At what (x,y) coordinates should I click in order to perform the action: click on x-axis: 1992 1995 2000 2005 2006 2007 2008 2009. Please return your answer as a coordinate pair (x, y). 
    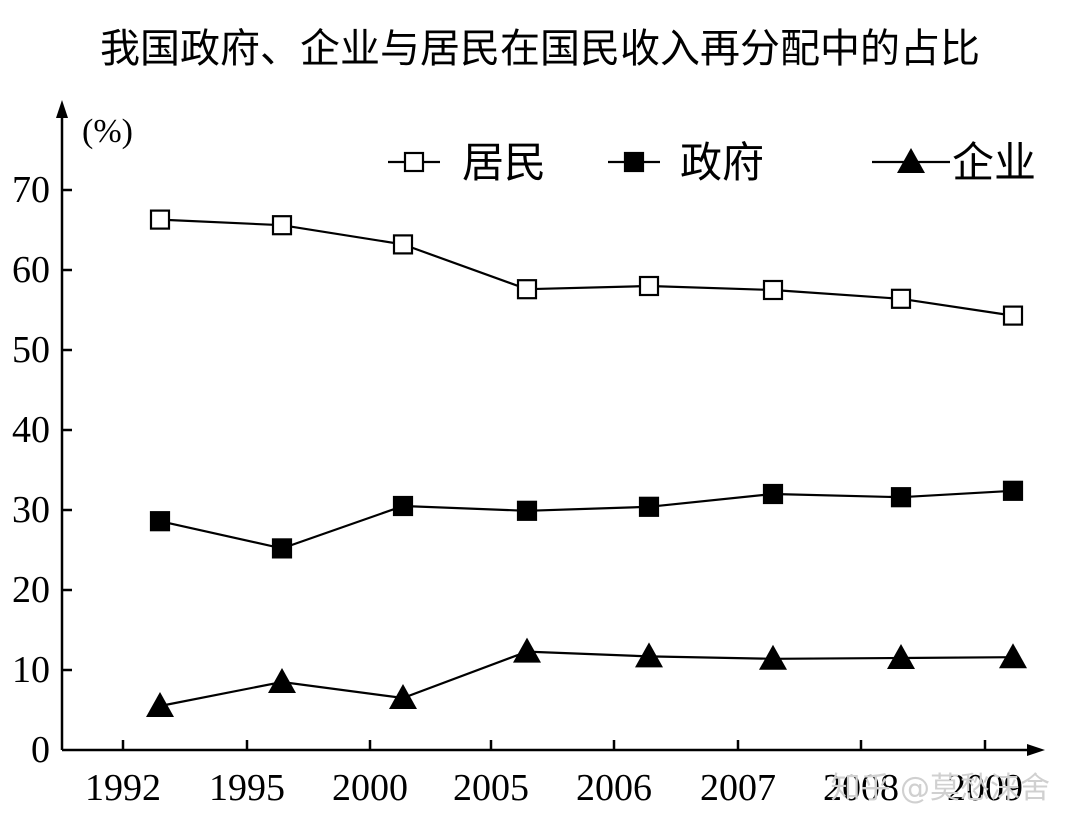
    Looking at the image, I should click on (553, 774).